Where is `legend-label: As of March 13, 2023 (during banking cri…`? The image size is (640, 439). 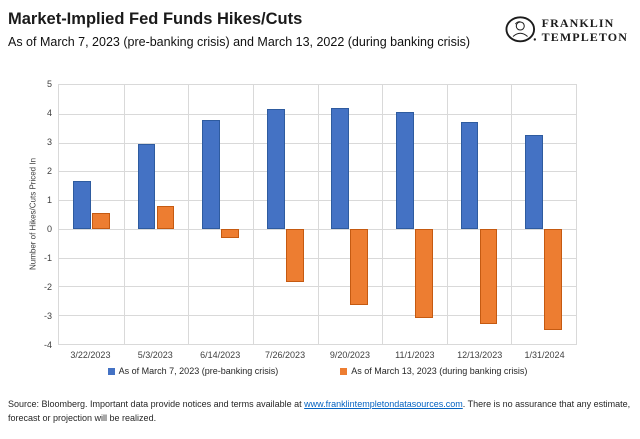 legend-label: As of March 13, 2023 (during banking cri… is located at coordinates (439, 371).